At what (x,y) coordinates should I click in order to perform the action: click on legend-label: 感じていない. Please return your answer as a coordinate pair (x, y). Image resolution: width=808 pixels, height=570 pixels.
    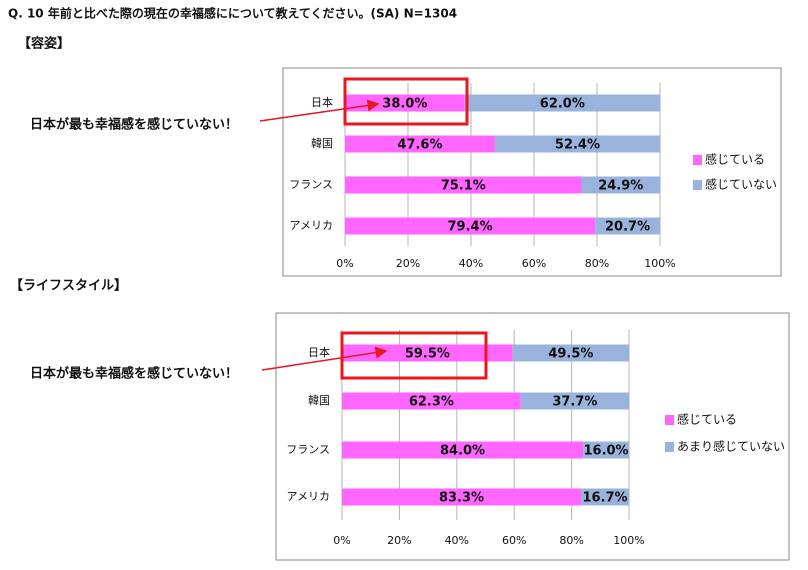
    Looking at the image, I should click on (741, 184).